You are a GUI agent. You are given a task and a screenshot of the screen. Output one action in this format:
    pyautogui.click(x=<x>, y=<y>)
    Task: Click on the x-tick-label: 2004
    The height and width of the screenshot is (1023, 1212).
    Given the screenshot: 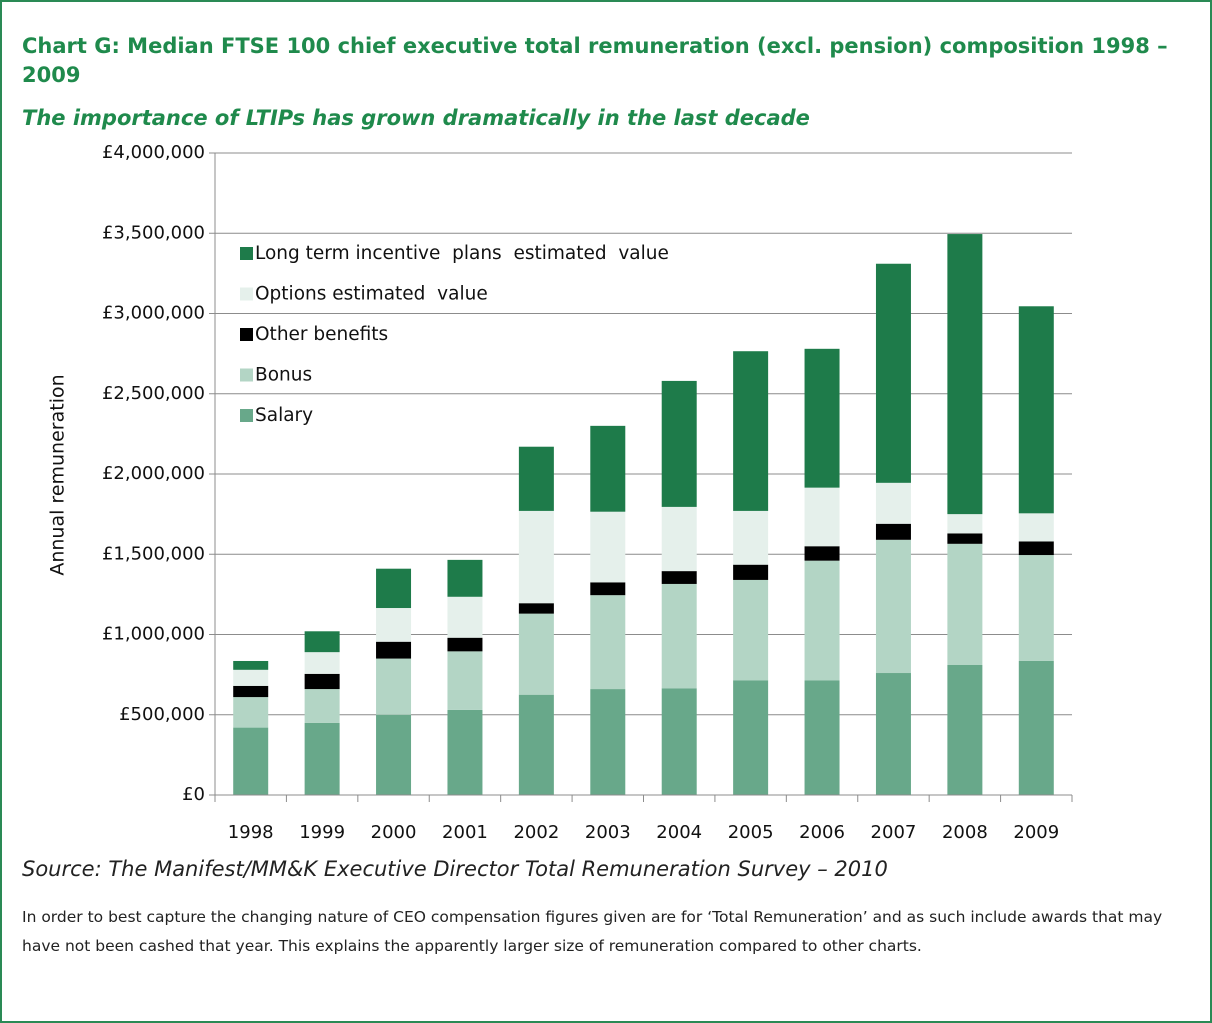 What is the action you would take?
    pyautogui.click(x=679, y=832)
    